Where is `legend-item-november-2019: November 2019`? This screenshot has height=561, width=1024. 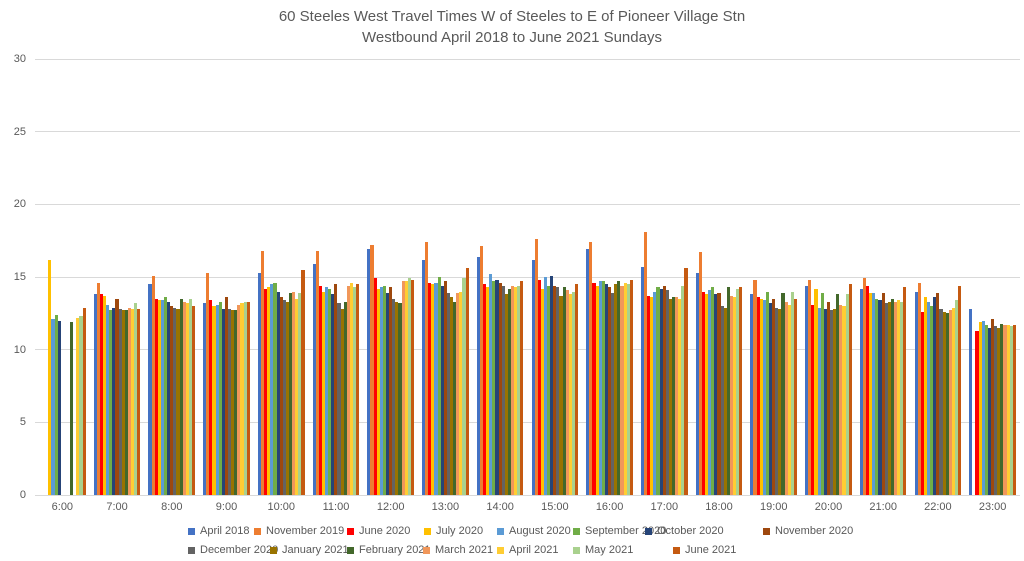
legend-item-november-2019: November 2019 is located at coordinates (299, 531).